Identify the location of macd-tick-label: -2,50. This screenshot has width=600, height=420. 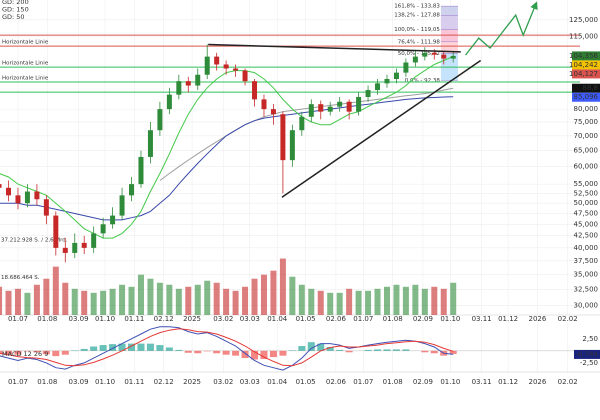
(589, 363).